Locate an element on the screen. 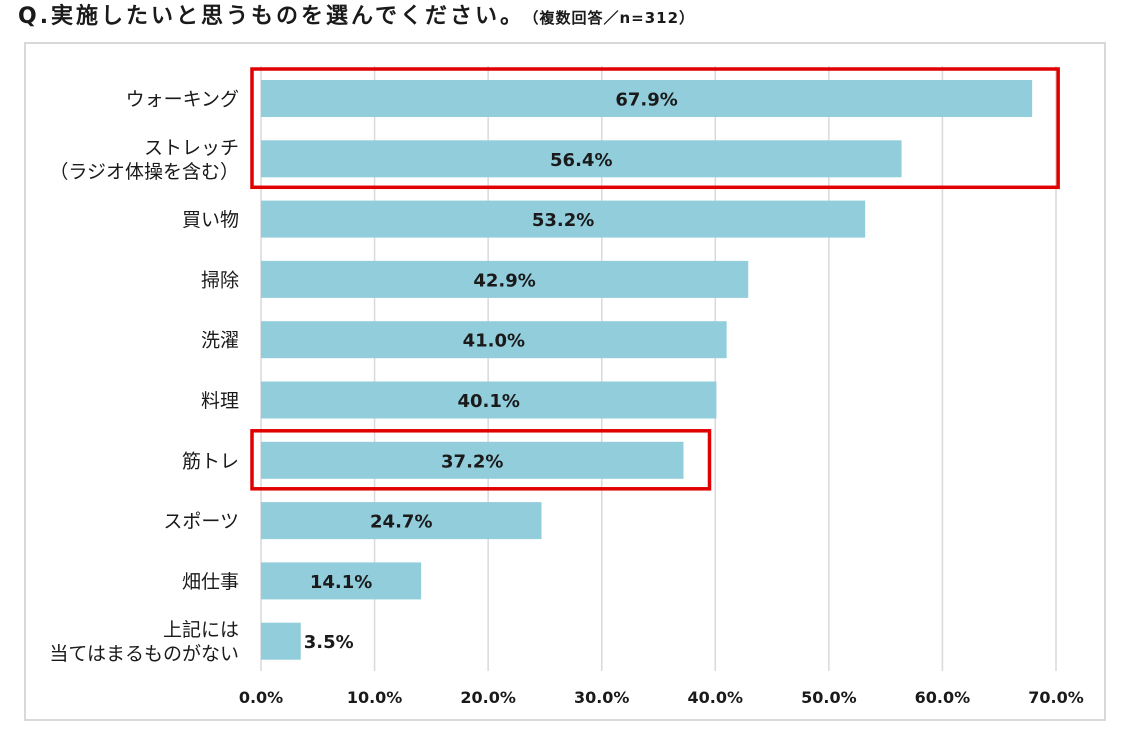 Image resolution: width=1122 pixels, height=732 pixels. x-tick-label: 20.0% is located at coordinates (488, 697).